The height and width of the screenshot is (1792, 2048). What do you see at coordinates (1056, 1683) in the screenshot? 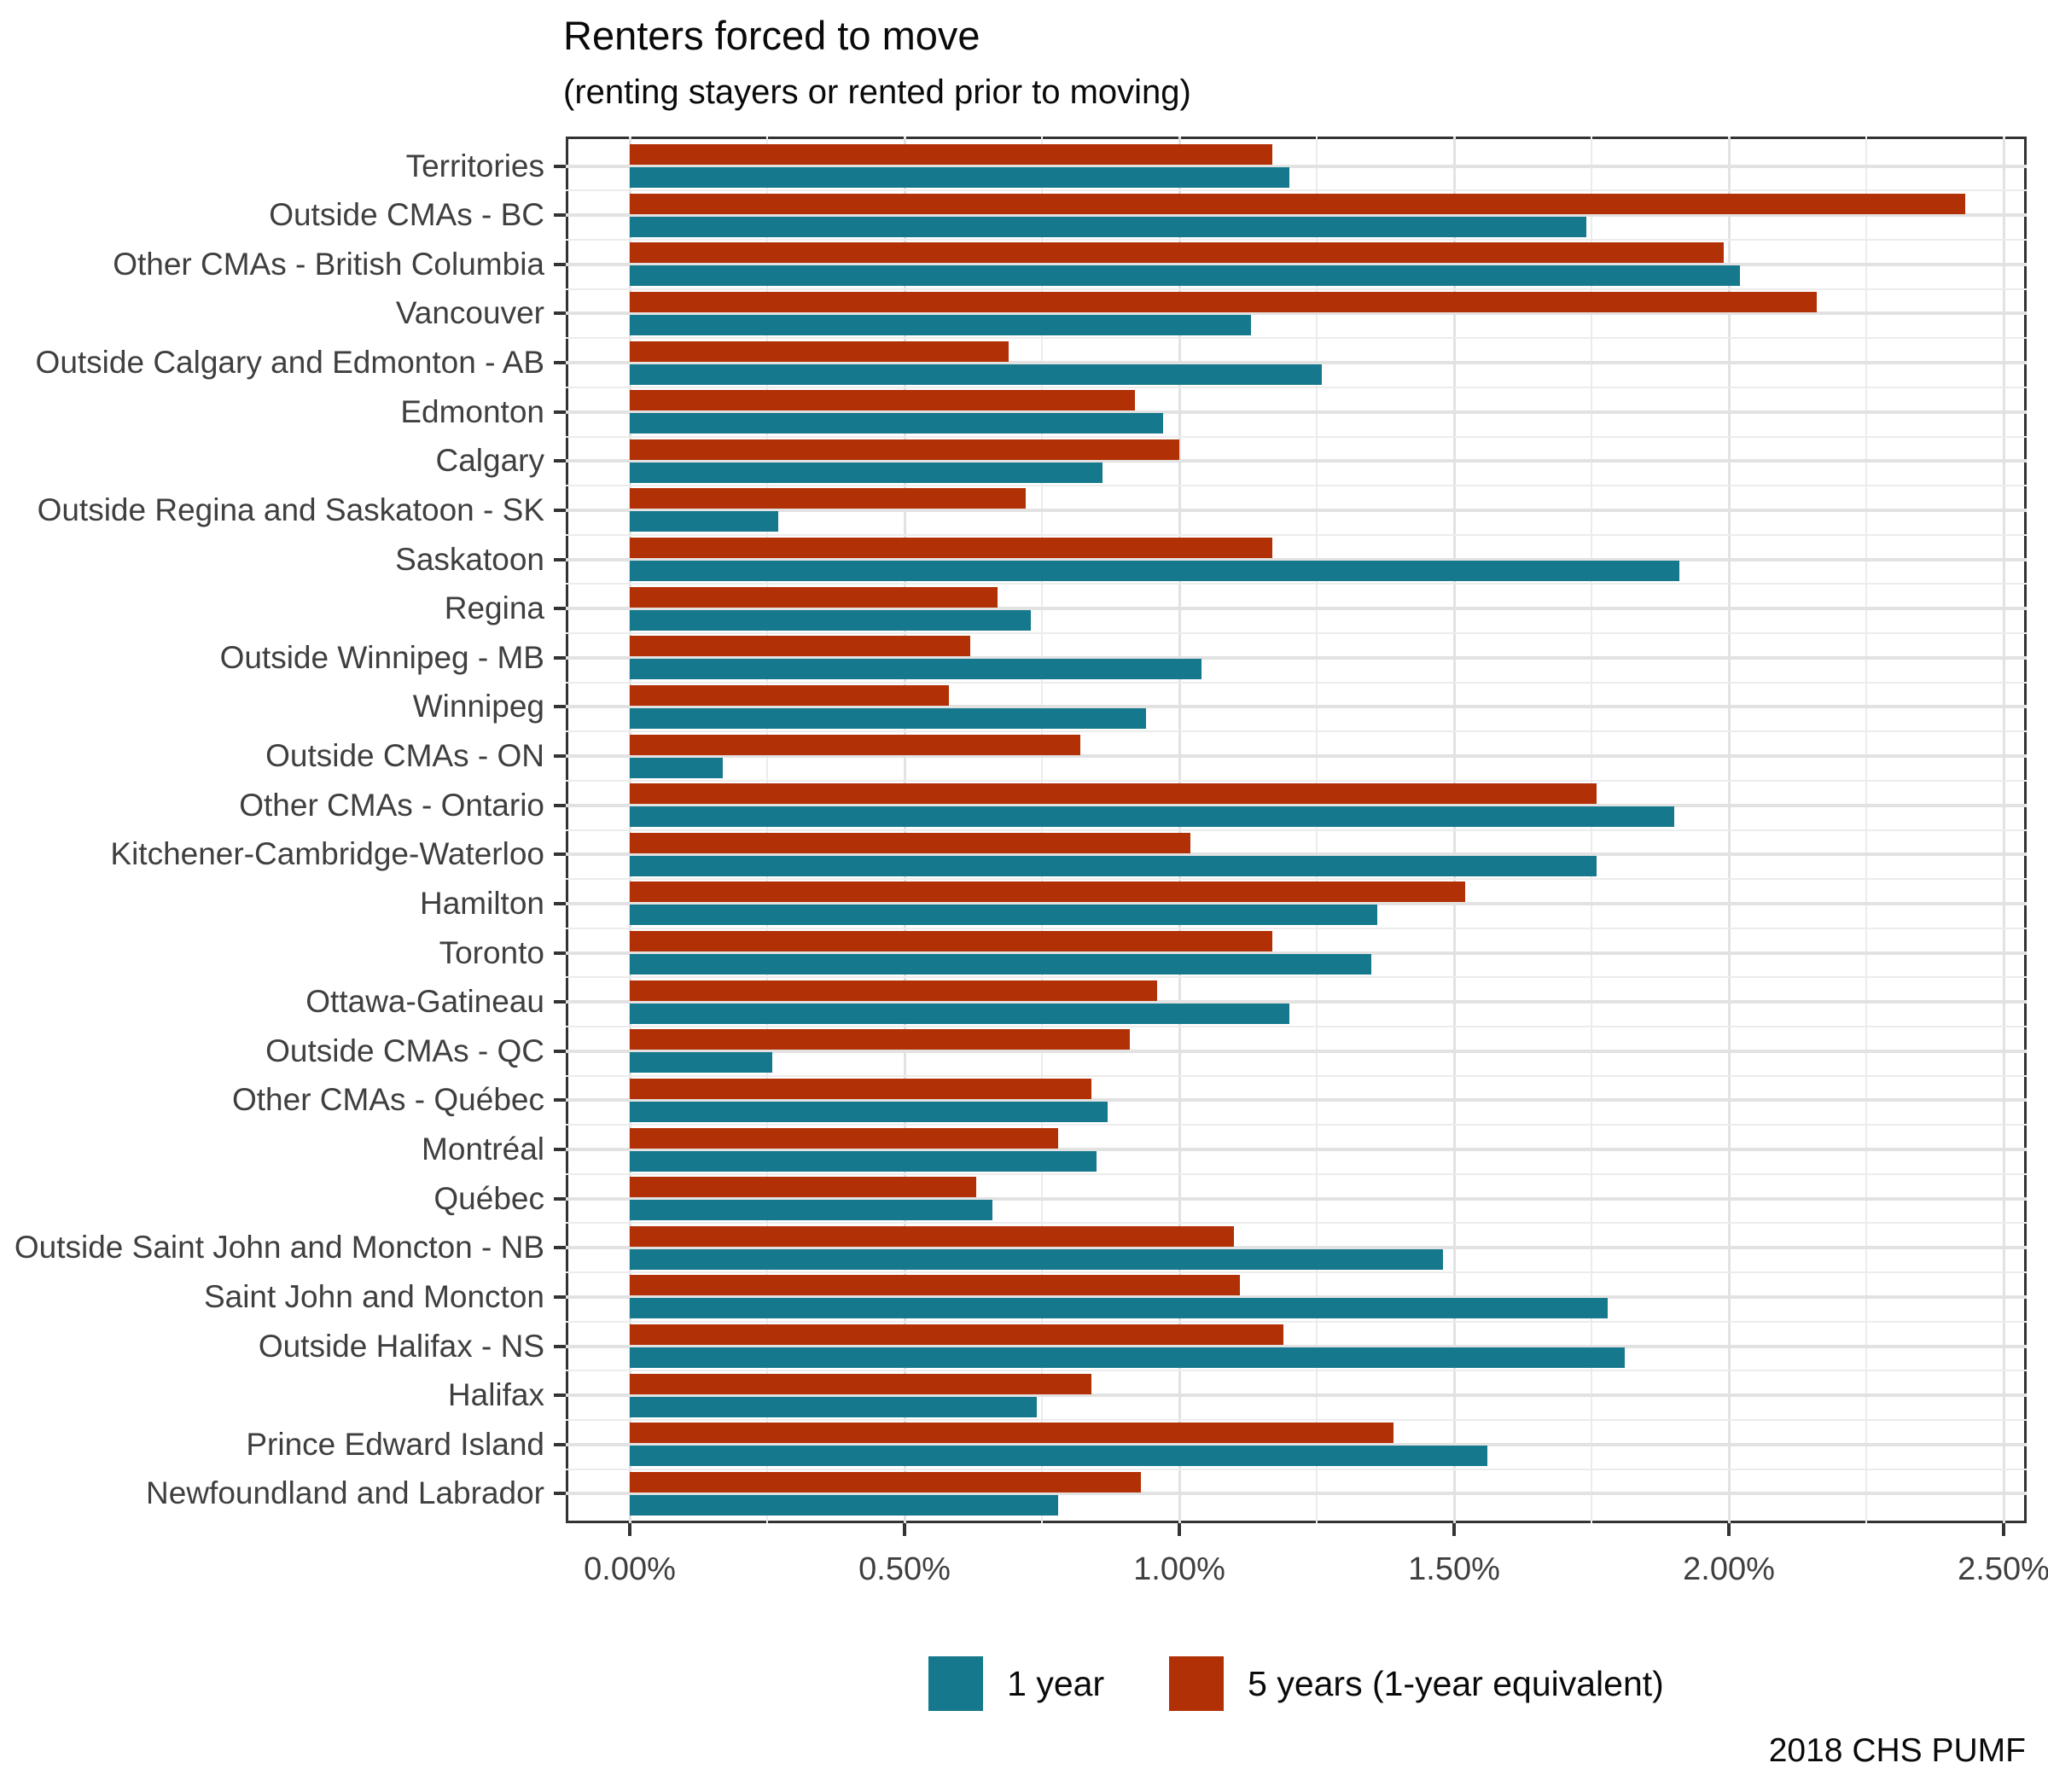
I see `legend-label-1-year: 1 year` at bounding box center [1056, 1683].